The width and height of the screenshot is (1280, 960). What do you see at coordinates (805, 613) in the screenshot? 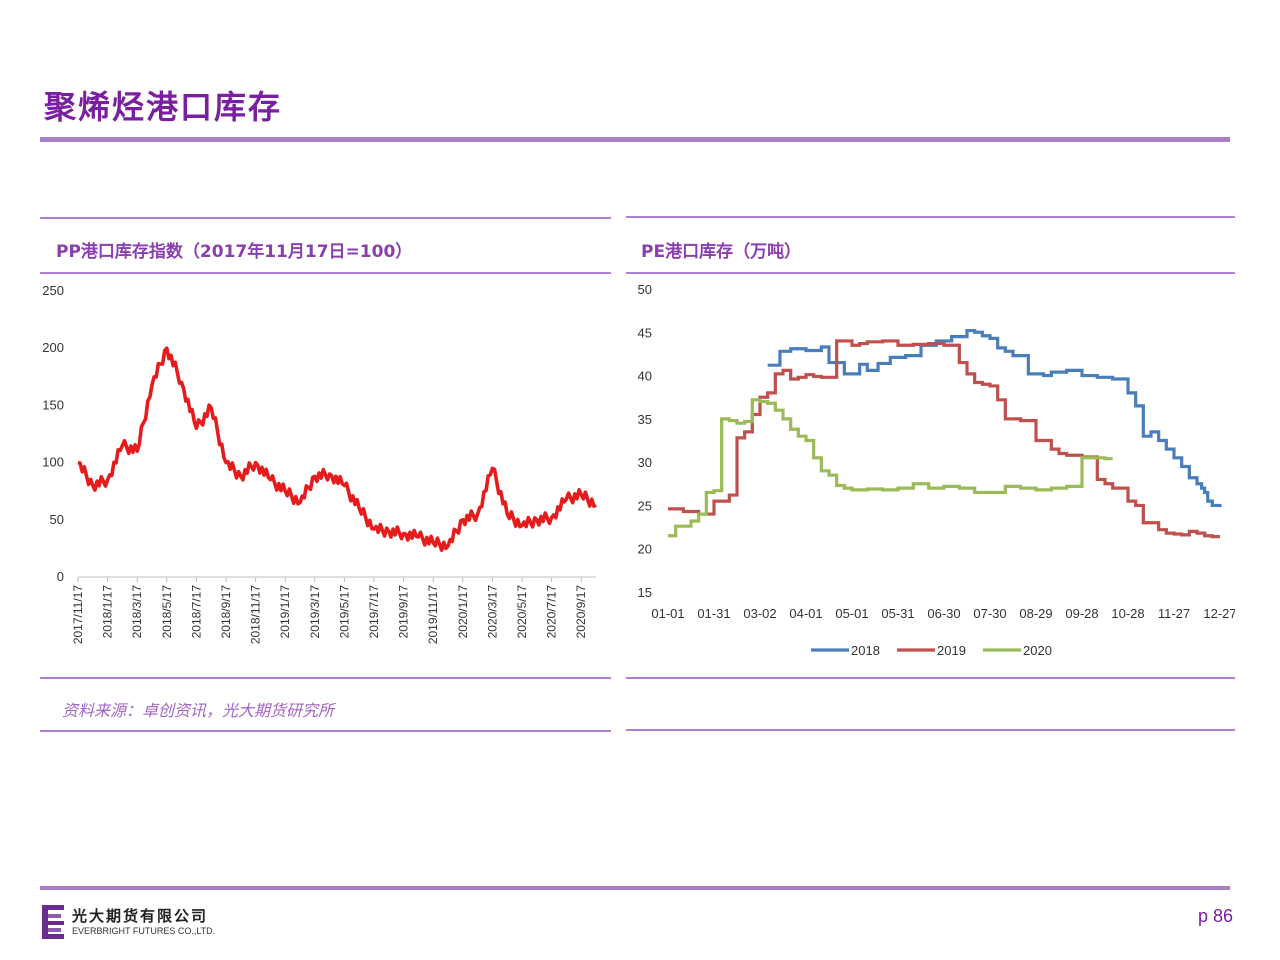
I see `x-tick-label: 04-01` at bounding box center [805, 613].